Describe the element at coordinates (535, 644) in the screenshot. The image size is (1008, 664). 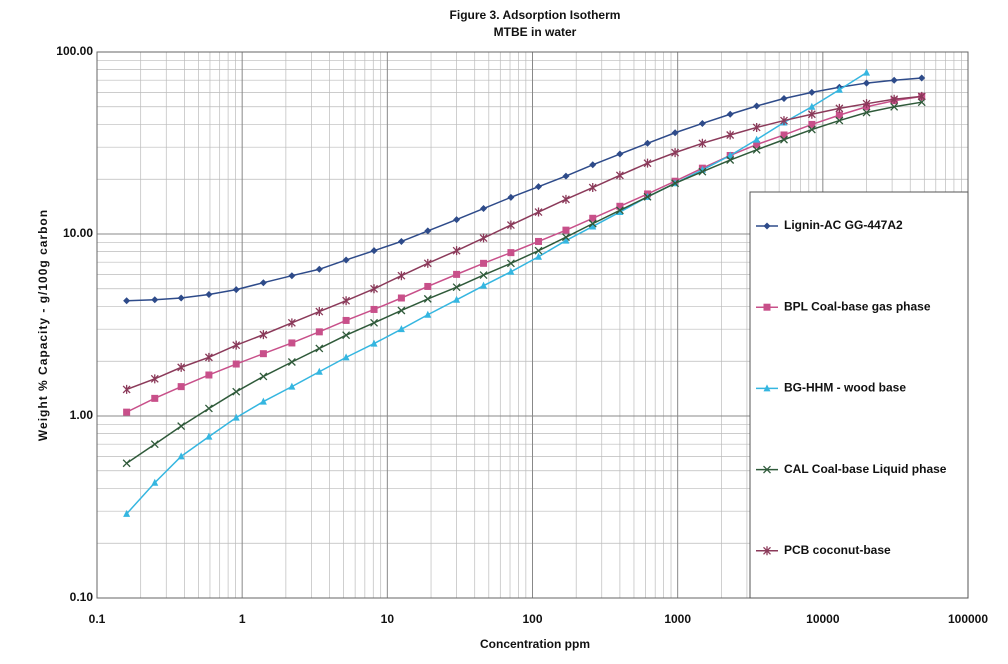
I see `x-axis-title: Concentration ppm` at that location.